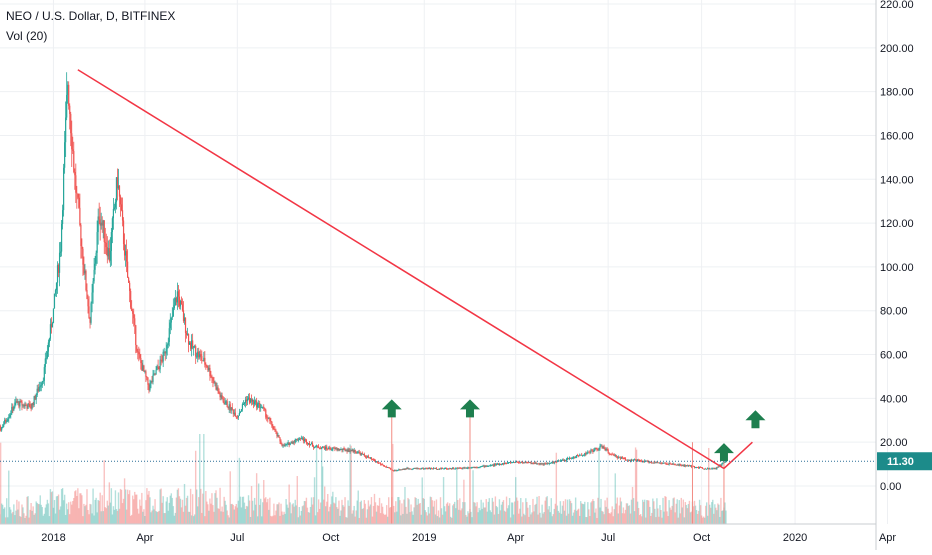  I want to click on x-tick-label: Oct, so click(701, 538).